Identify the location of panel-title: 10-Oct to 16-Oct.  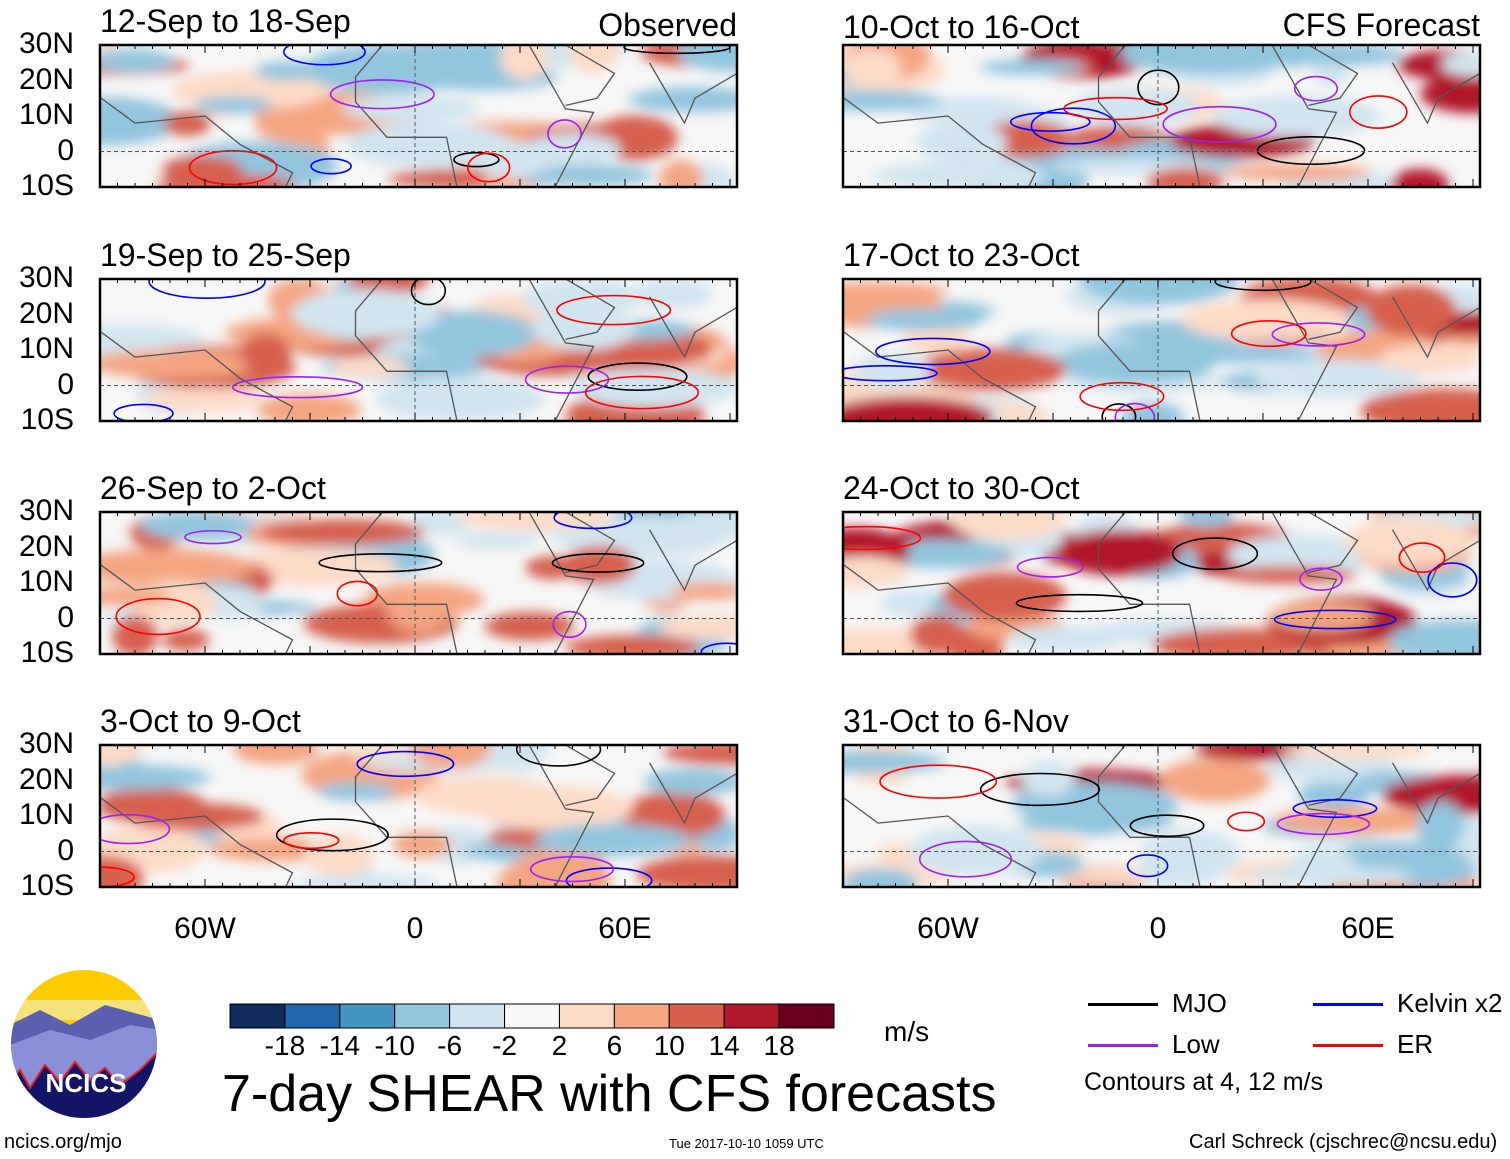
(961, 27).